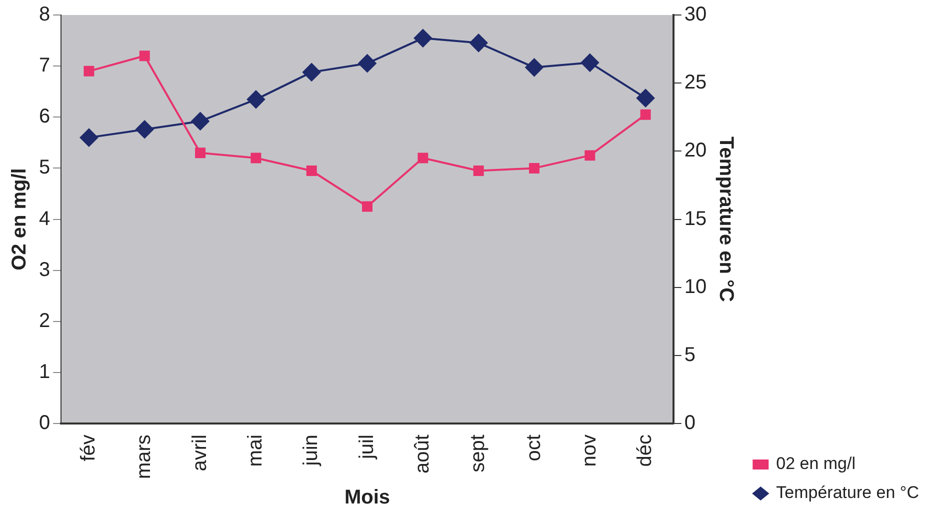 This screenshot has height=518, width=939. I want to click on y2-axis-title: Temprature en °C, so click(726, 219).